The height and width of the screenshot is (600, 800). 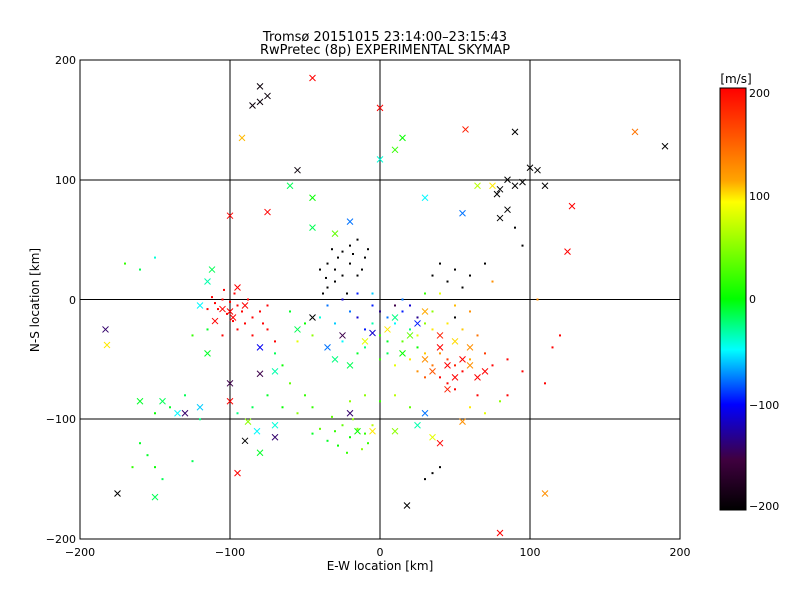 What do you see at coordinates (72, 300) in the screenshot?
I see `y-tick-label: 0` at bounding box center [72, 300].